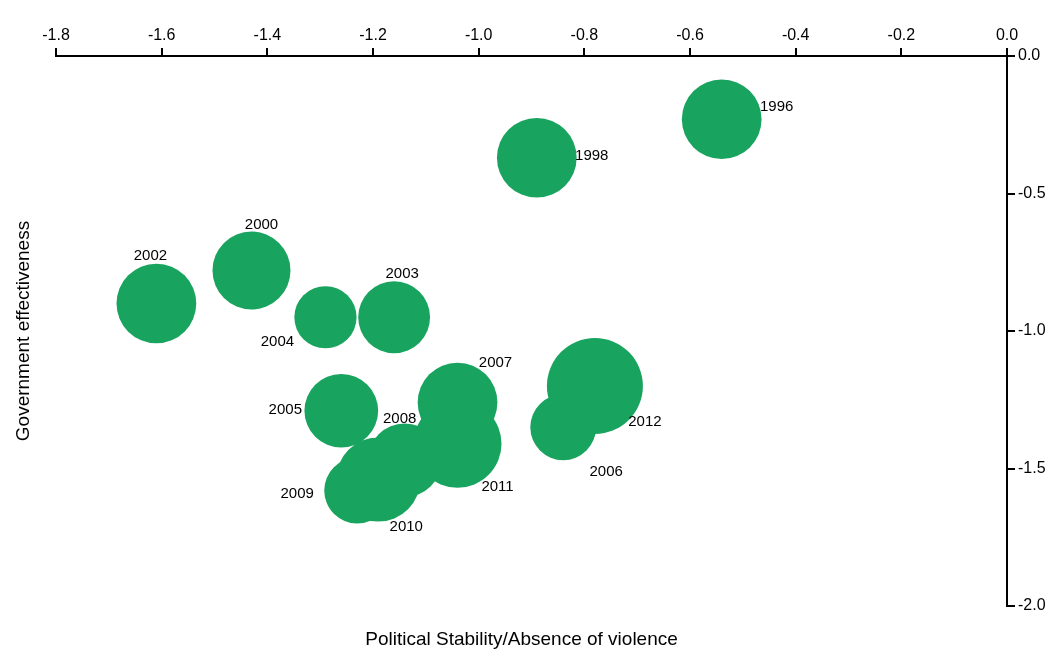 This screenshot has height=662, width=1063. What do you see at coordinates (1032, 467) in the screenshot?
I see `y-tick-label: -1.5` at bounding box center [1032, 467].